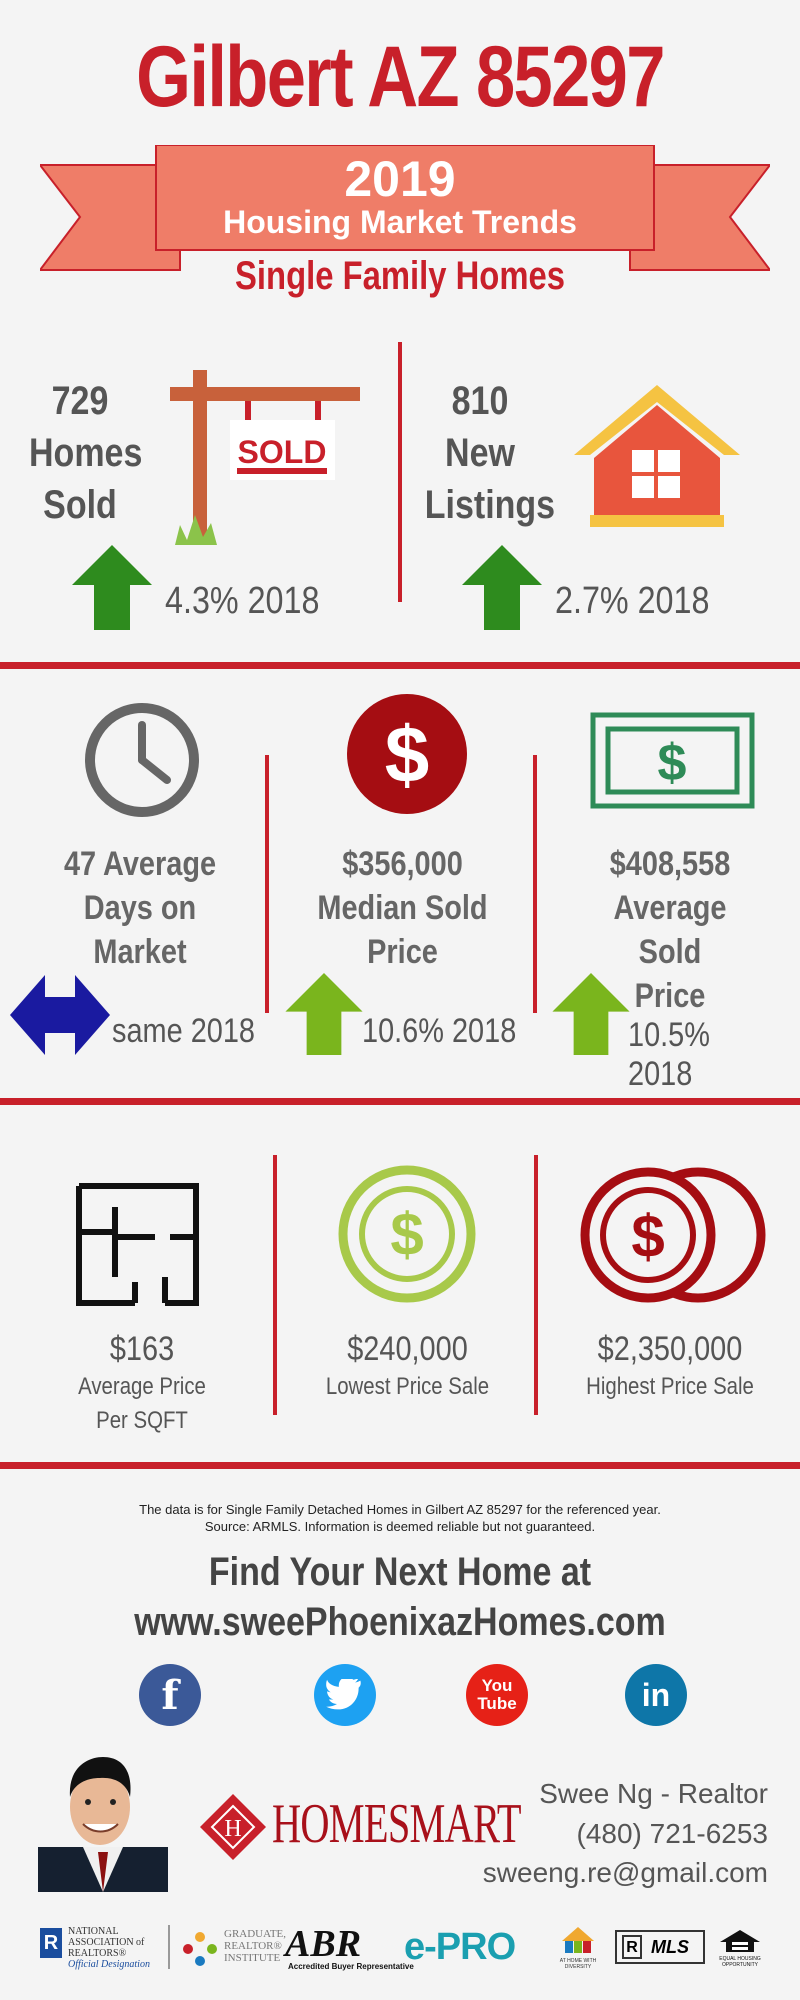 The width and height of the screenshot is (800, 2000). Describe the element at coordinates (140, 952) in the screenshot. I see `stat-line: Market` at that location.